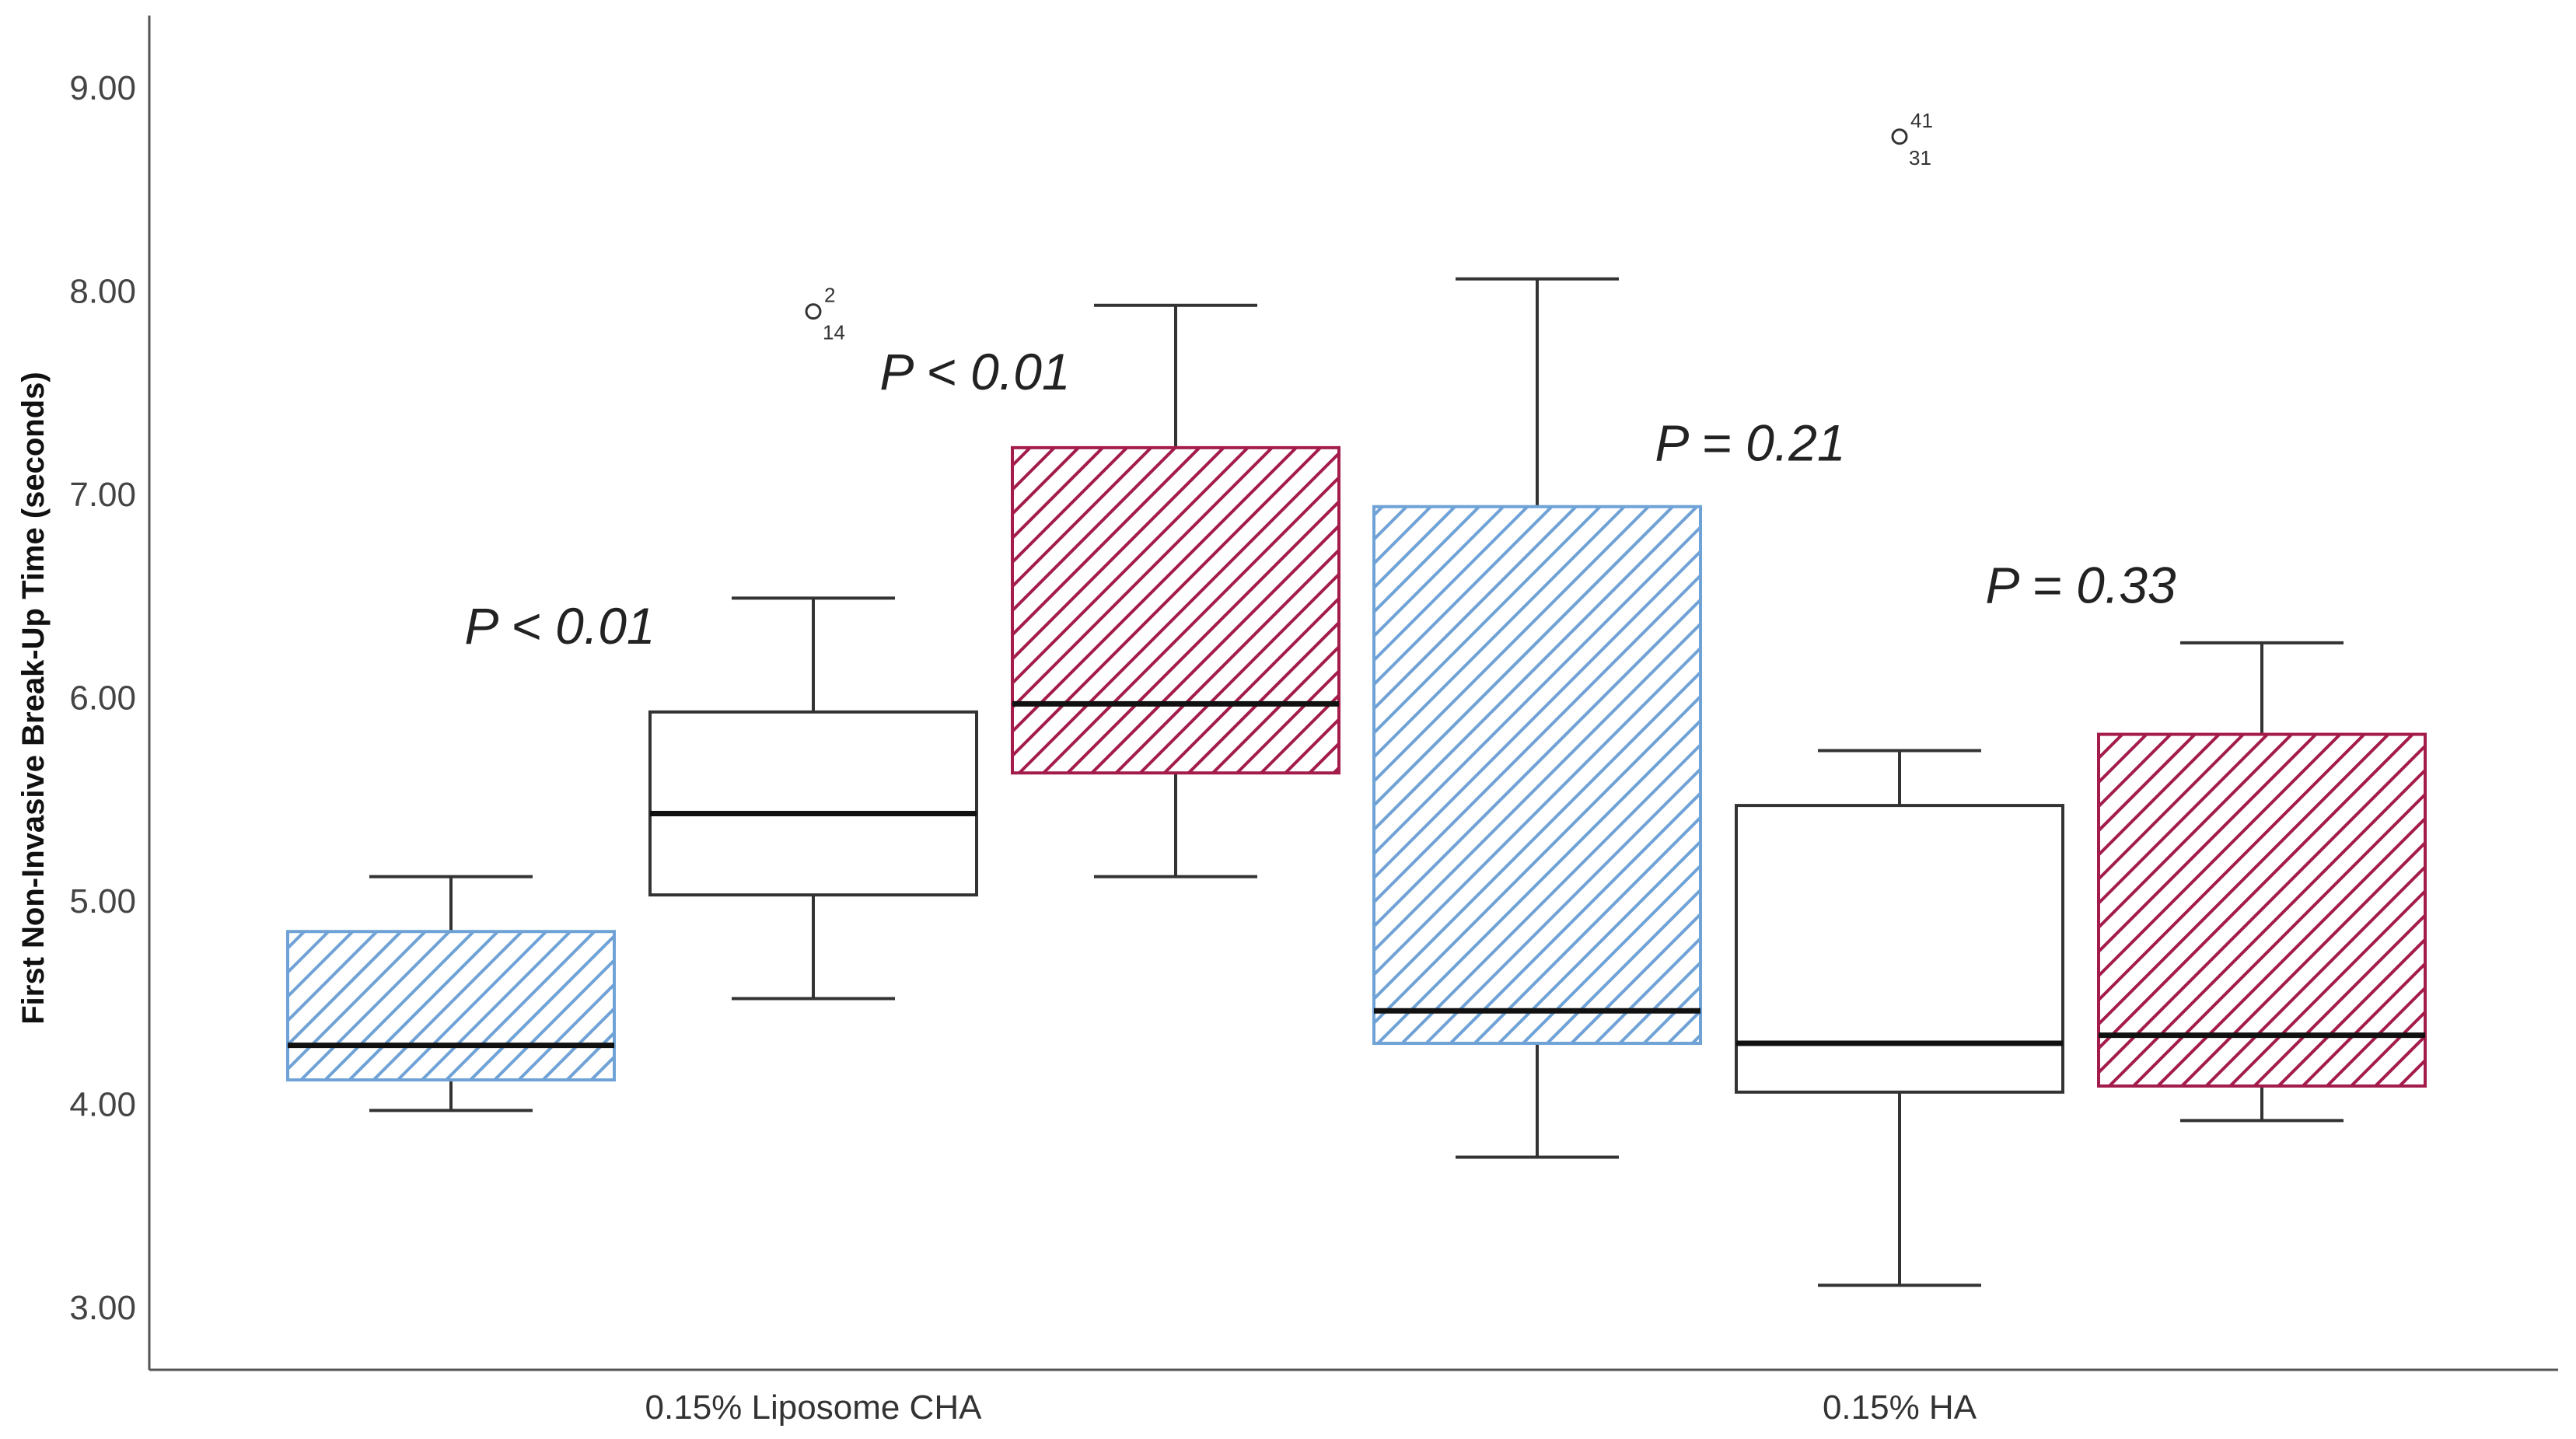  What do you see at coordinates (102, 901) in the screenshot?
I see `y-tick-label: 5.00` at bounding box center [102, 901].